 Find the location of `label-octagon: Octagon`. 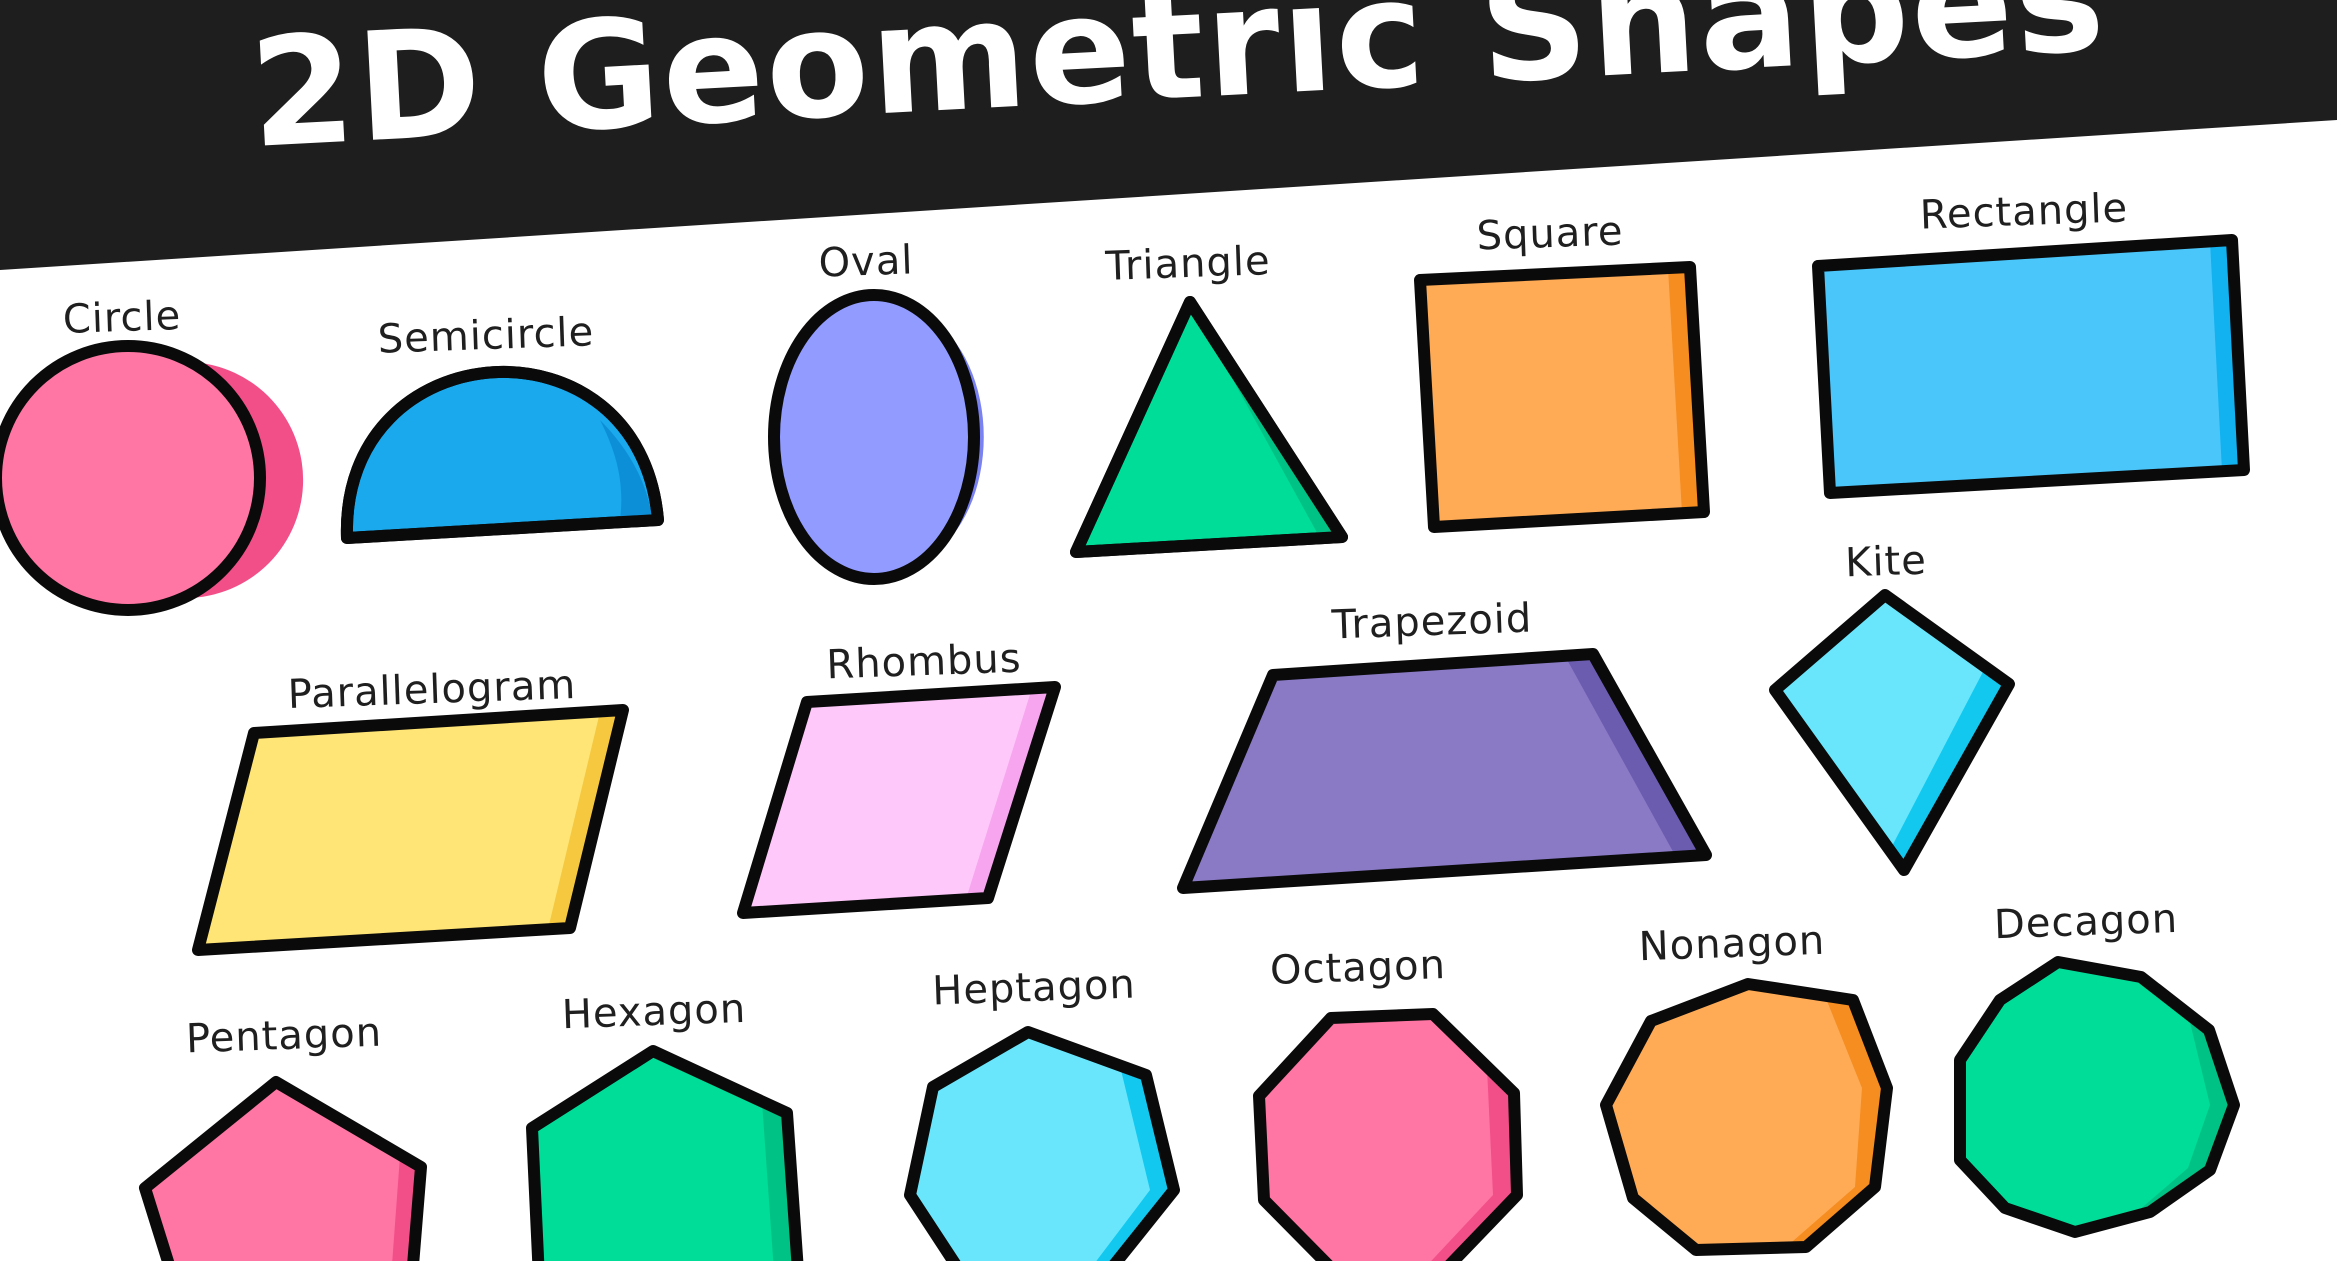

label-octagon: Octagon is located at coordinates (1358, 968).